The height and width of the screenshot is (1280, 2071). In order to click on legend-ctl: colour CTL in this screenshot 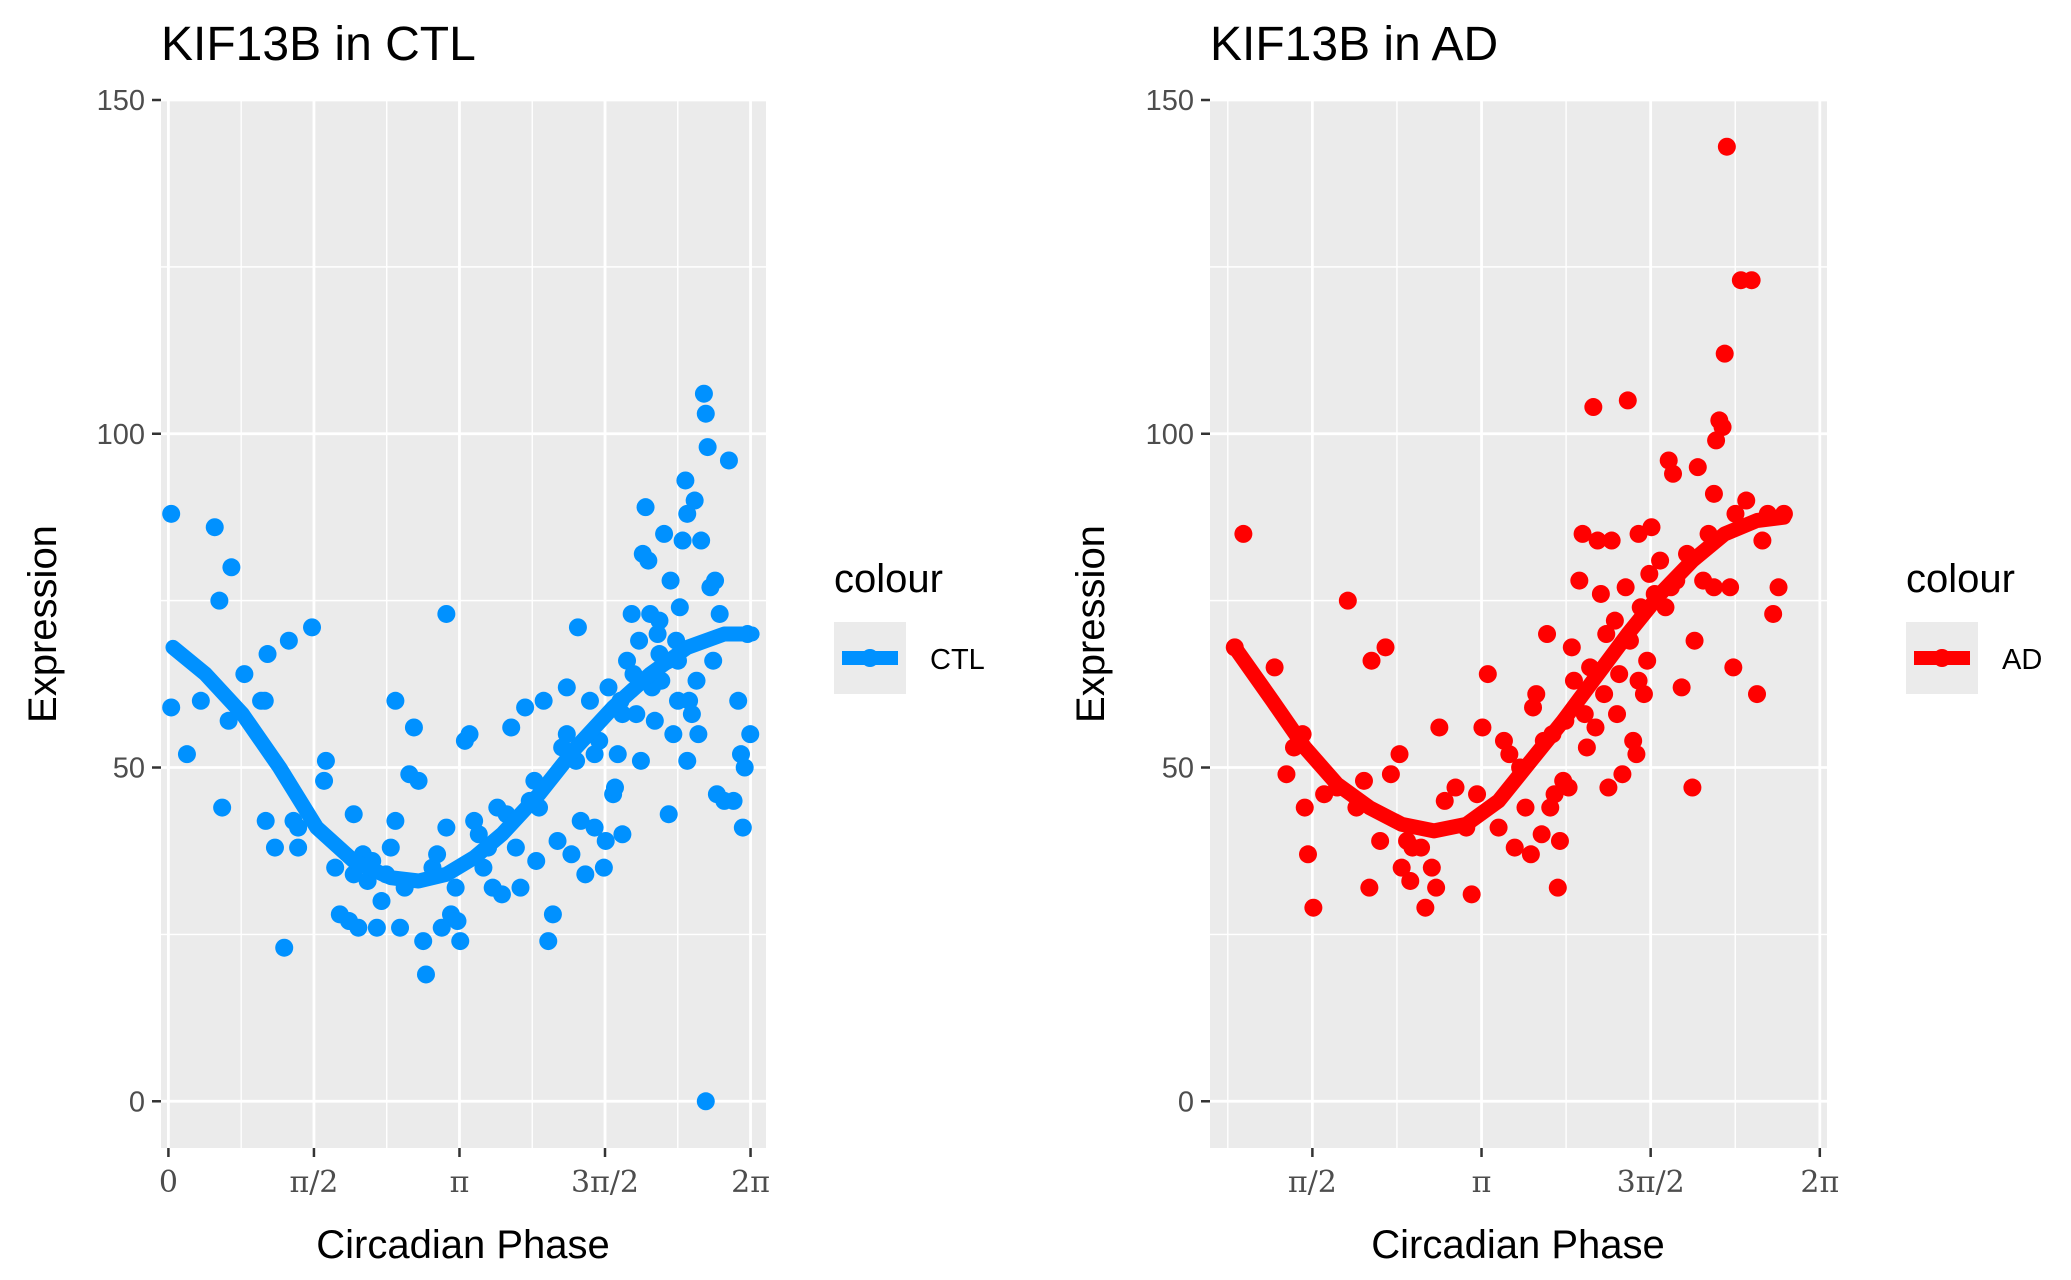, I will do `click(909, 625)`.